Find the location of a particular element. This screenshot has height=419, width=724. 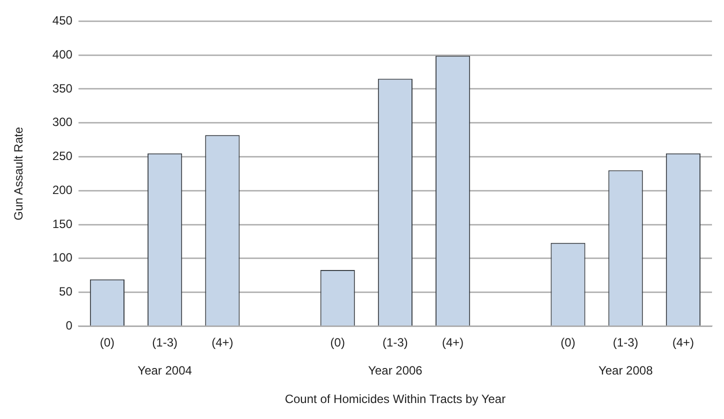

text: Year 2004 is located at coordinates (165, 371).